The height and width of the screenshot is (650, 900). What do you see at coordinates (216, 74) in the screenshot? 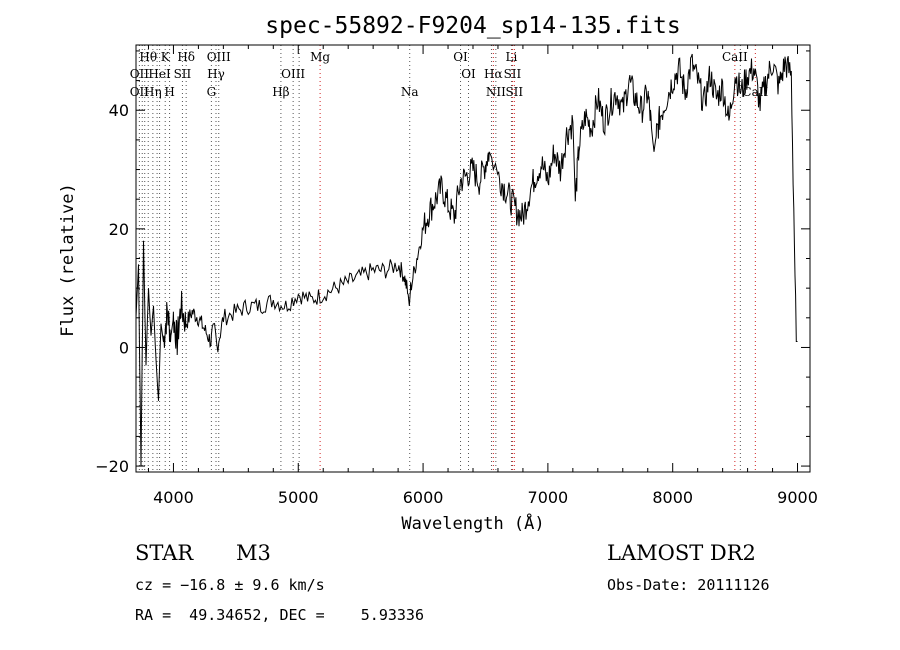
I see `marker-label: Hγ` at bounding box center [216, 74].